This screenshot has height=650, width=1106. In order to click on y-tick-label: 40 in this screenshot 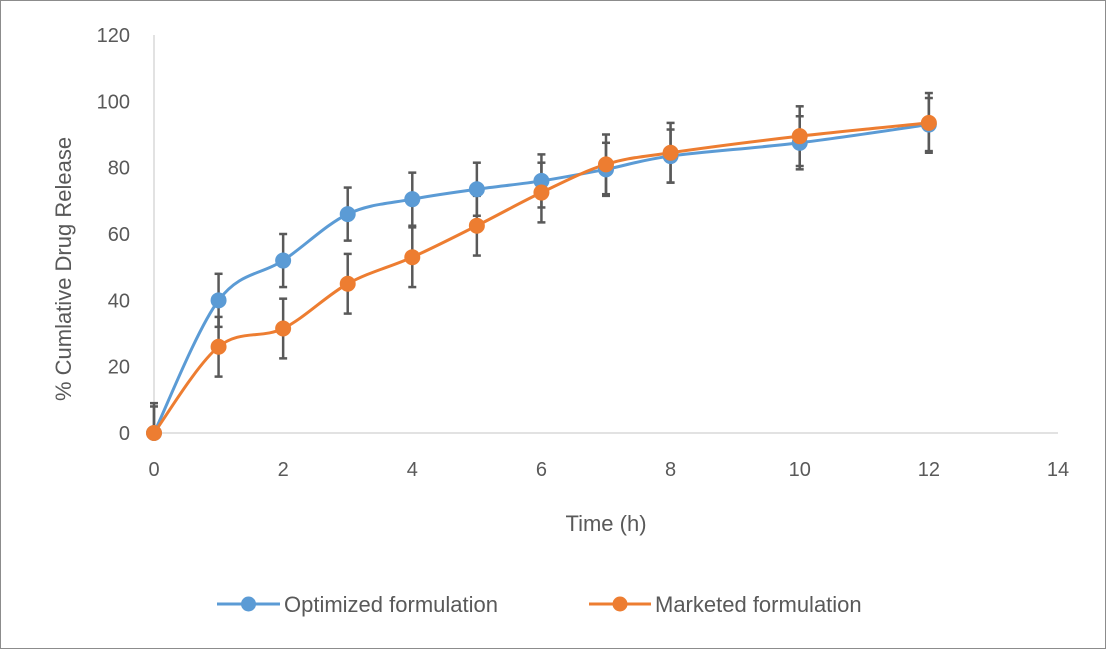, I will do `click(119, 301)`.